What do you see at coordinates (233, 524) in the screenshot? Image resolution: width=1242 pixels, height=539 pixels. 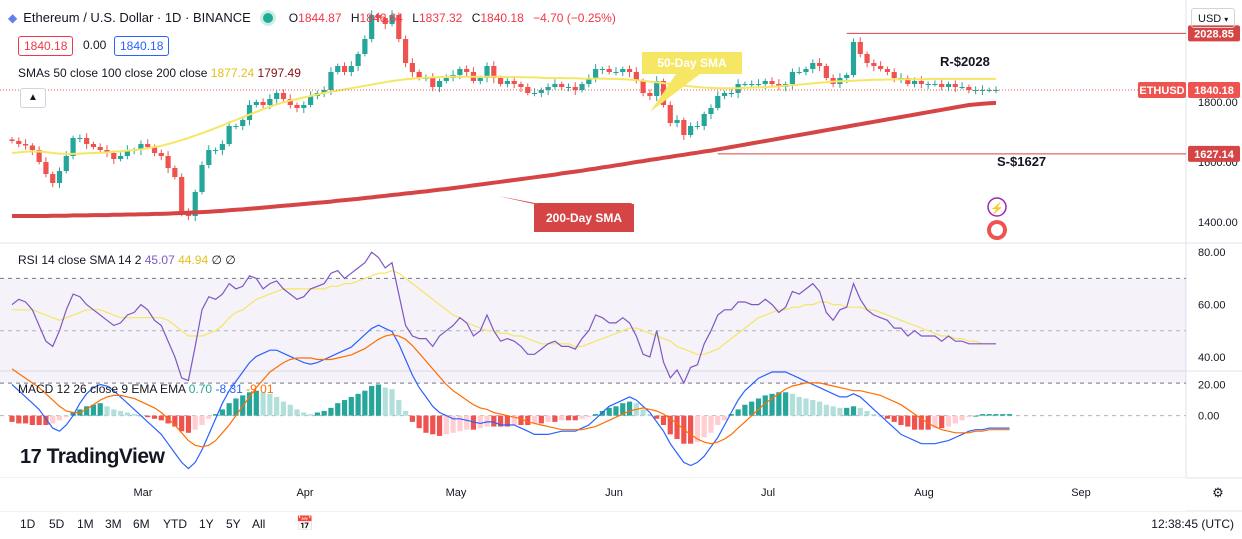 I see `timeframe-5y-button: 5Y` at bounding box center [233, 524].